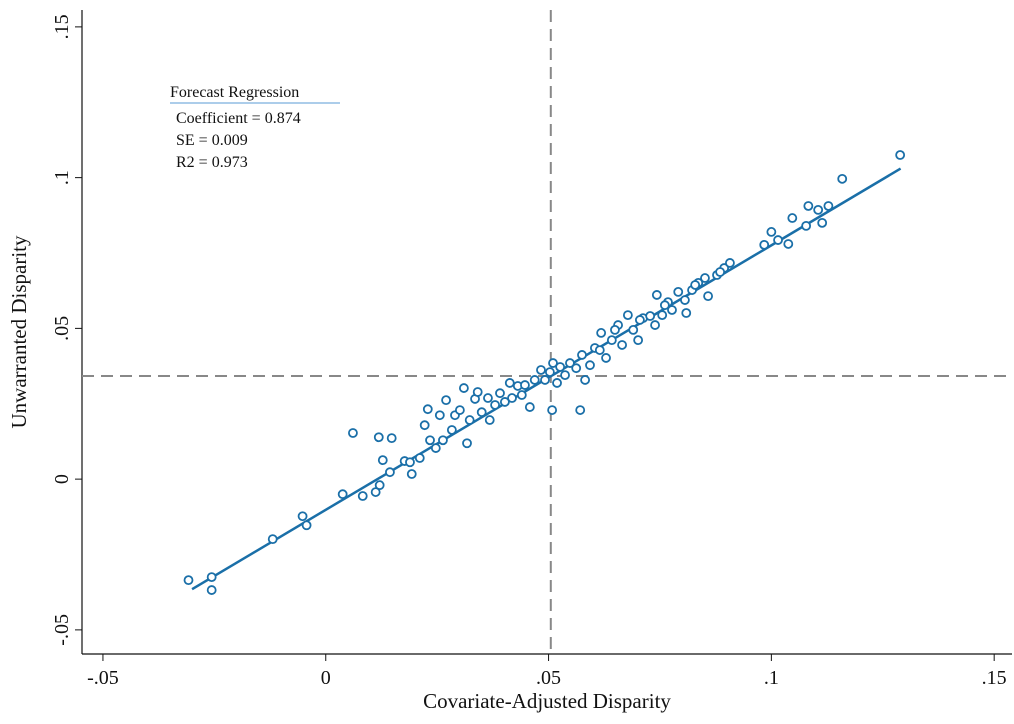  Describe the element at coordinates (19, 332) in the screenshot. I see `y-axis-title: Unwarranted Disparity` at that location.